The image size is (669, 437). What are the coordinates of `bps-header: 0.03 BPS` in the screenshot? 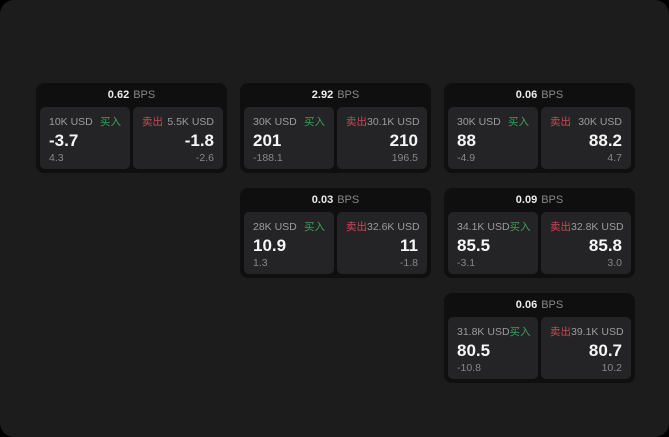 It's located at (335, 200).